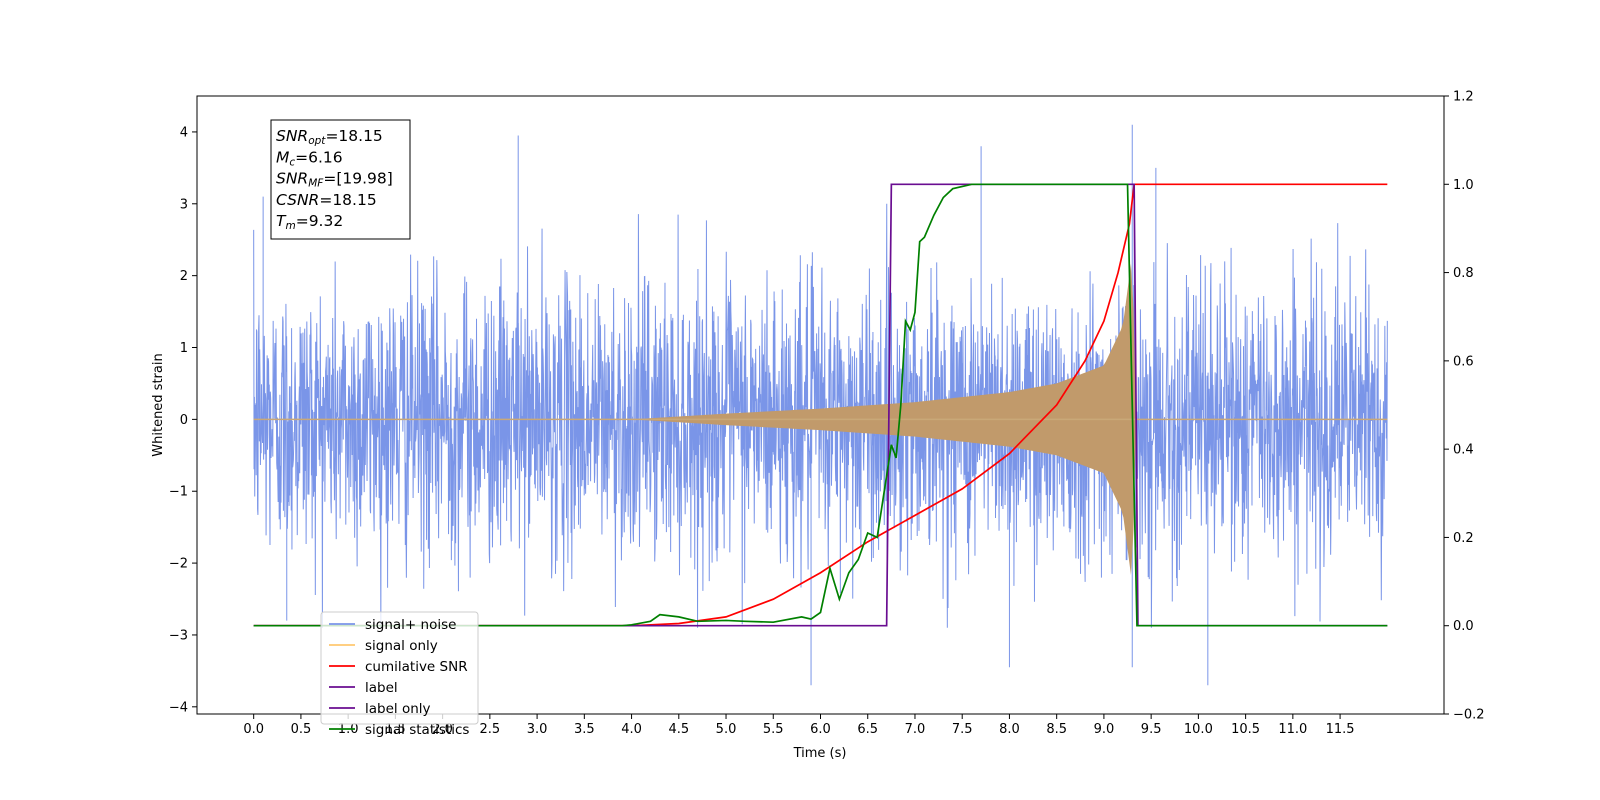 The width and height of the screenshot is (1600, 800). Describe the element at coordinates (1463, 273) in the screenshot. I see `y2-tick-label: 0.8` at that location.